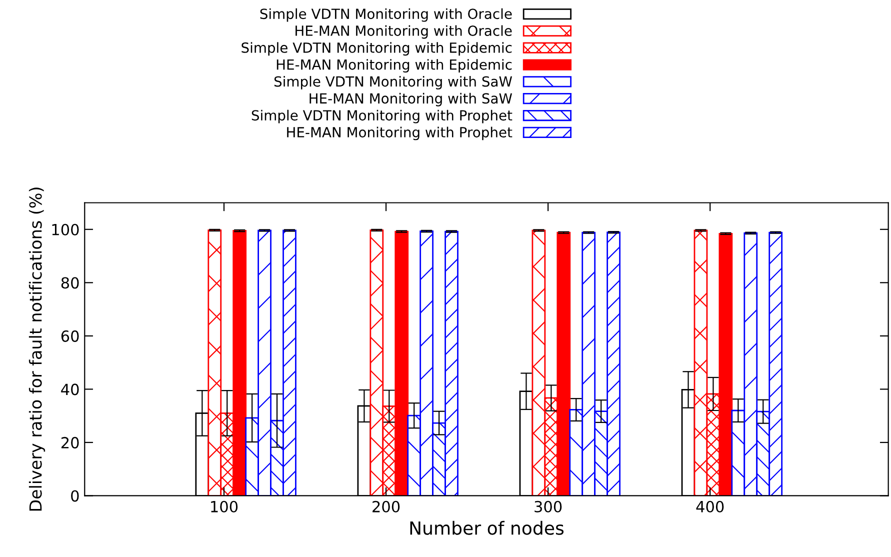  Describe the element at coordinates (70, 283) in the screenshot. I see `y-tick-label: 80` at that location.